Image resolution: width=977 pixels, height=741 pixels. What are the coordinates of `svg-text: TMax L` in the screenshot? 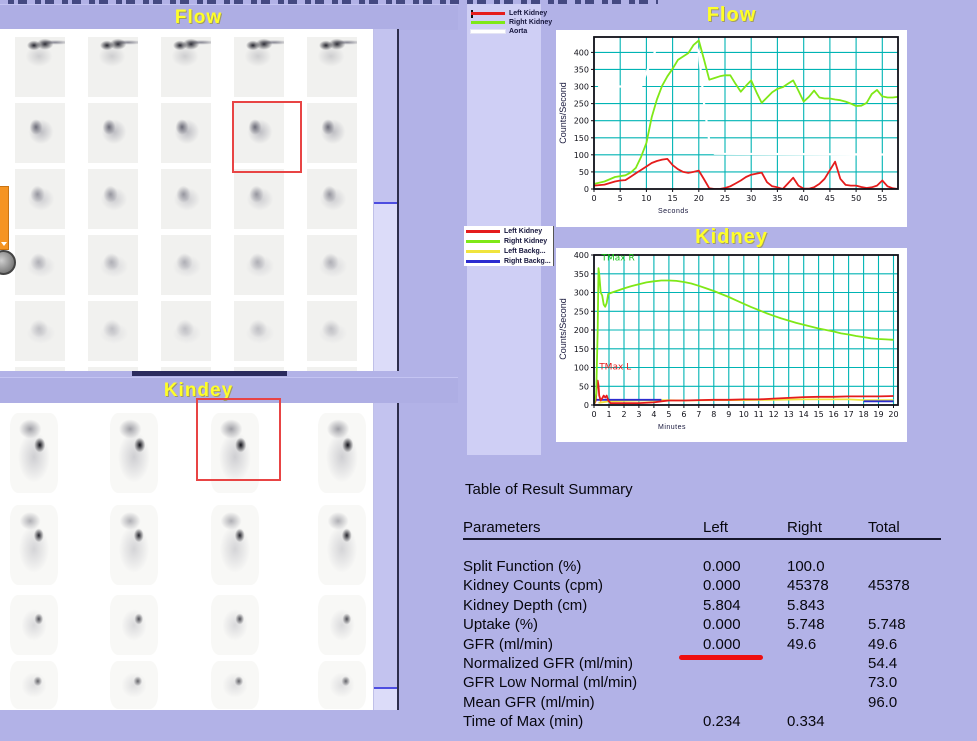 It's located at (614, 367).